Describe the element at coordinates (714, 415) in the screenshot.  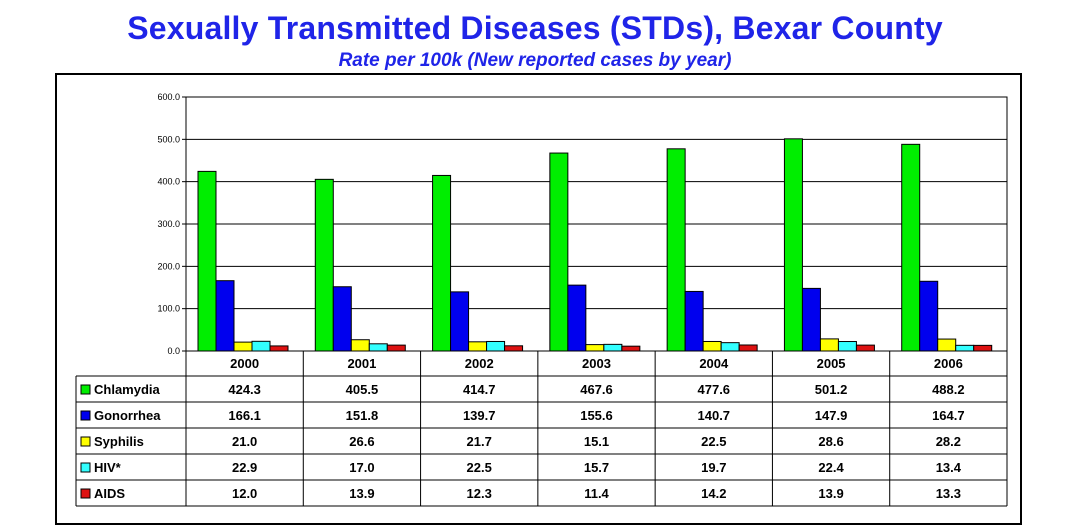
I see `data-label: 140.7` at that location.